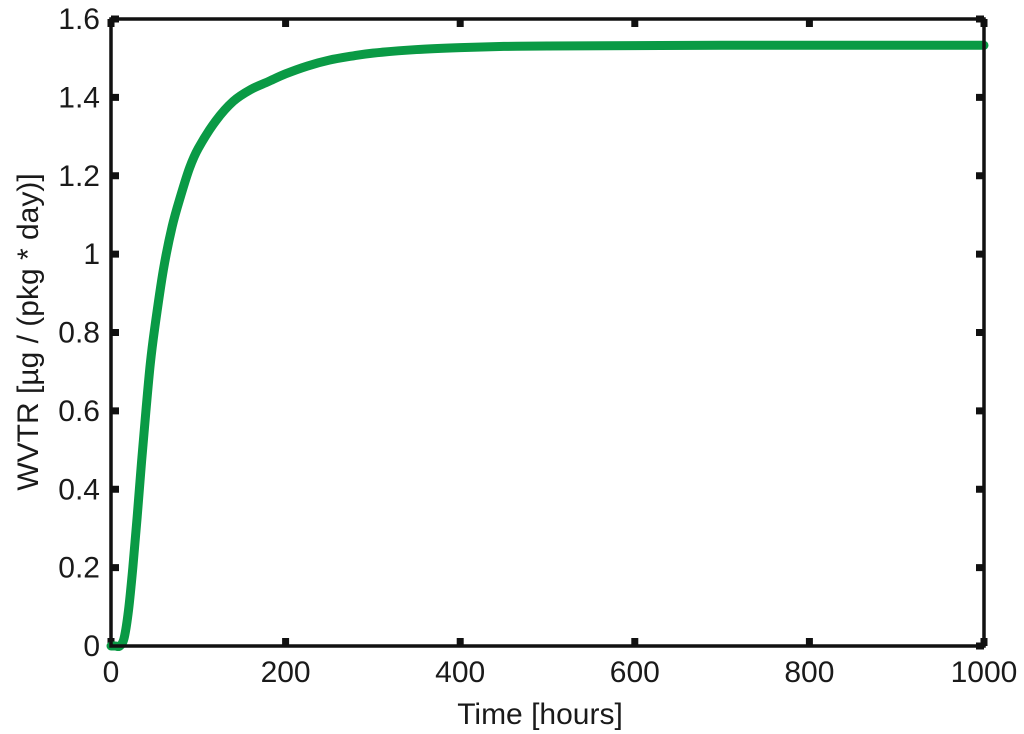  I want to click on x-tick-label: 400, so click(460, 672).